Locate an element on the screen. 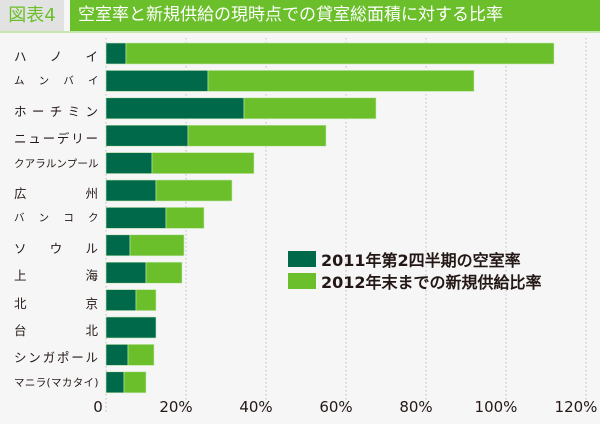 The width and height of the screenshot is (600, 424). chart-title: 空室率と新規供給の現時点での貸室総面積に対する比率 is located at coordinates (335, 15).